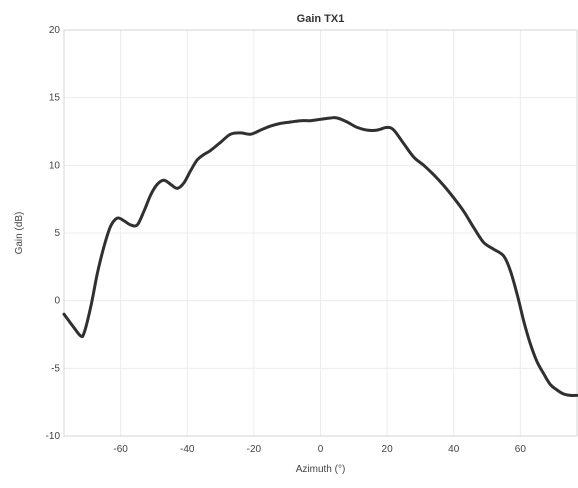 This screenshot has width=578, height=488. I want to click on x-tick-label: 40, so click(454, 449).